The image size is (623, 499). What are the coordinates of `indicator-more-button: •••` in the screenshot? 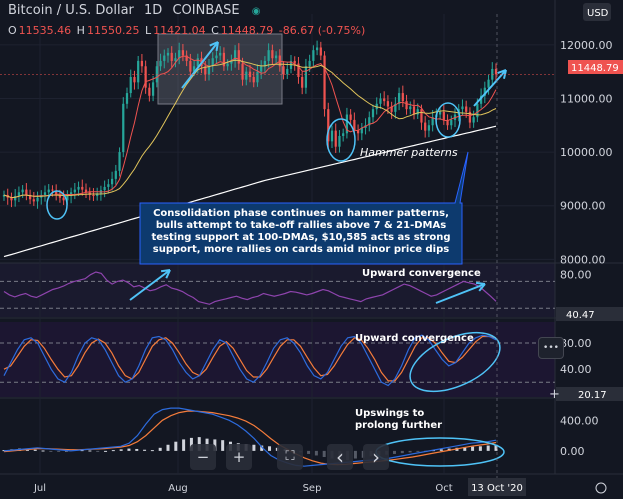 It's located at (551, 348).